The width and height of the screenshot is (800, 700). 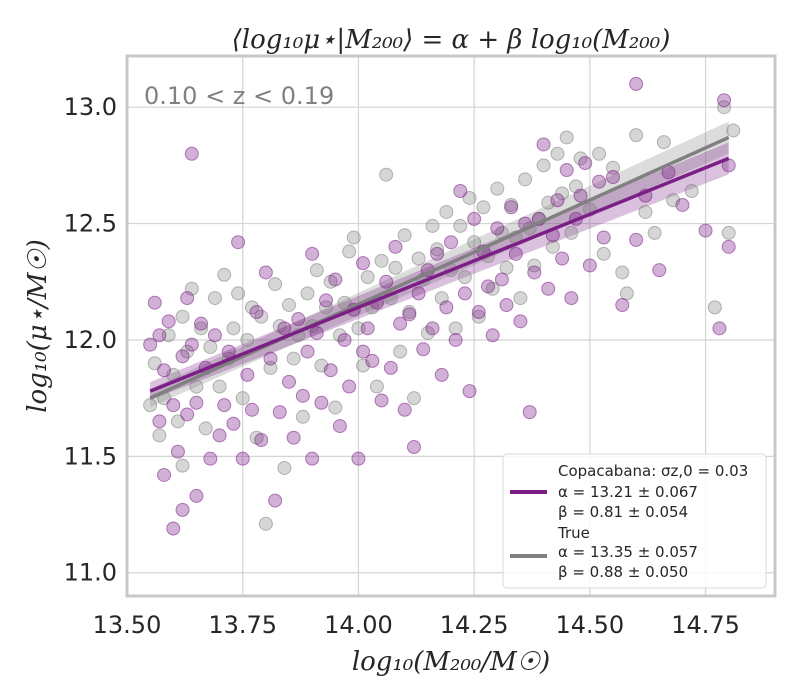 I want to click on y-tick-label: 13.0, so click(x=90, y=107).